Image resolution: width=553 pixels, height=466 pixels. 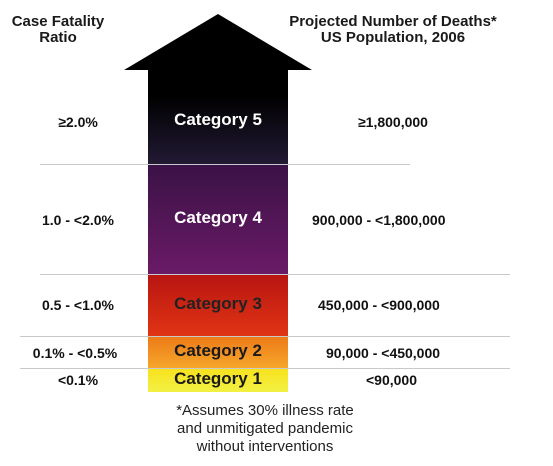 I want to click on label-category-2: Category 2, so click(x=218, y=350).